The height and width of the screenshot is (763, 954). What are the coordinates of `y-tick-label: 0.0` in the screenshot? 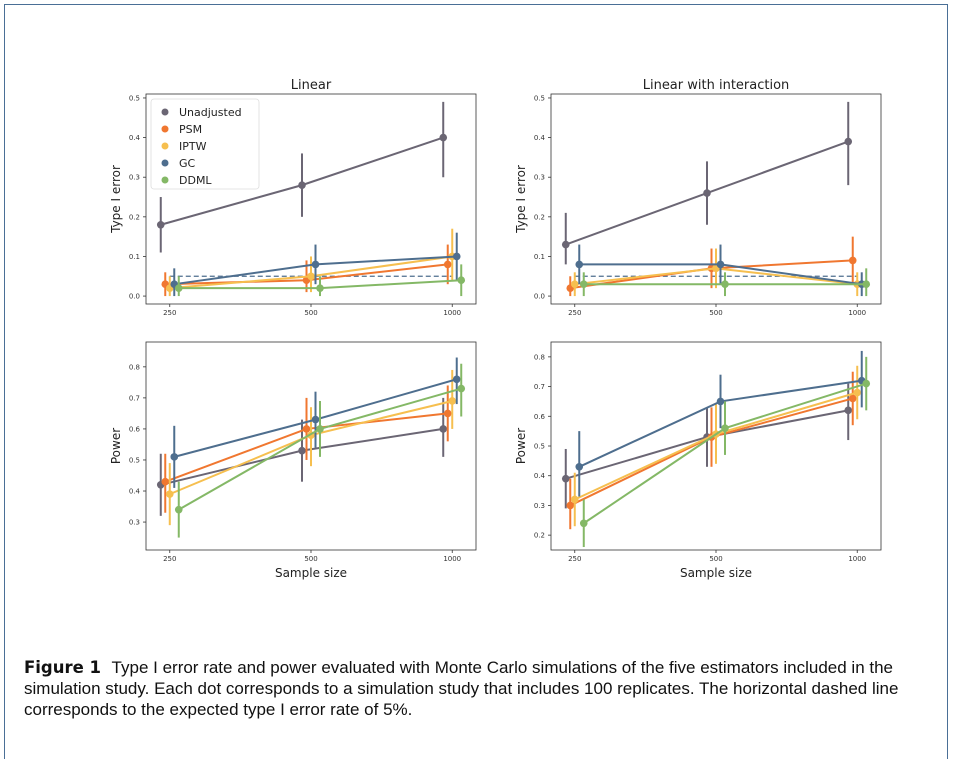 It's located at (134, 297).